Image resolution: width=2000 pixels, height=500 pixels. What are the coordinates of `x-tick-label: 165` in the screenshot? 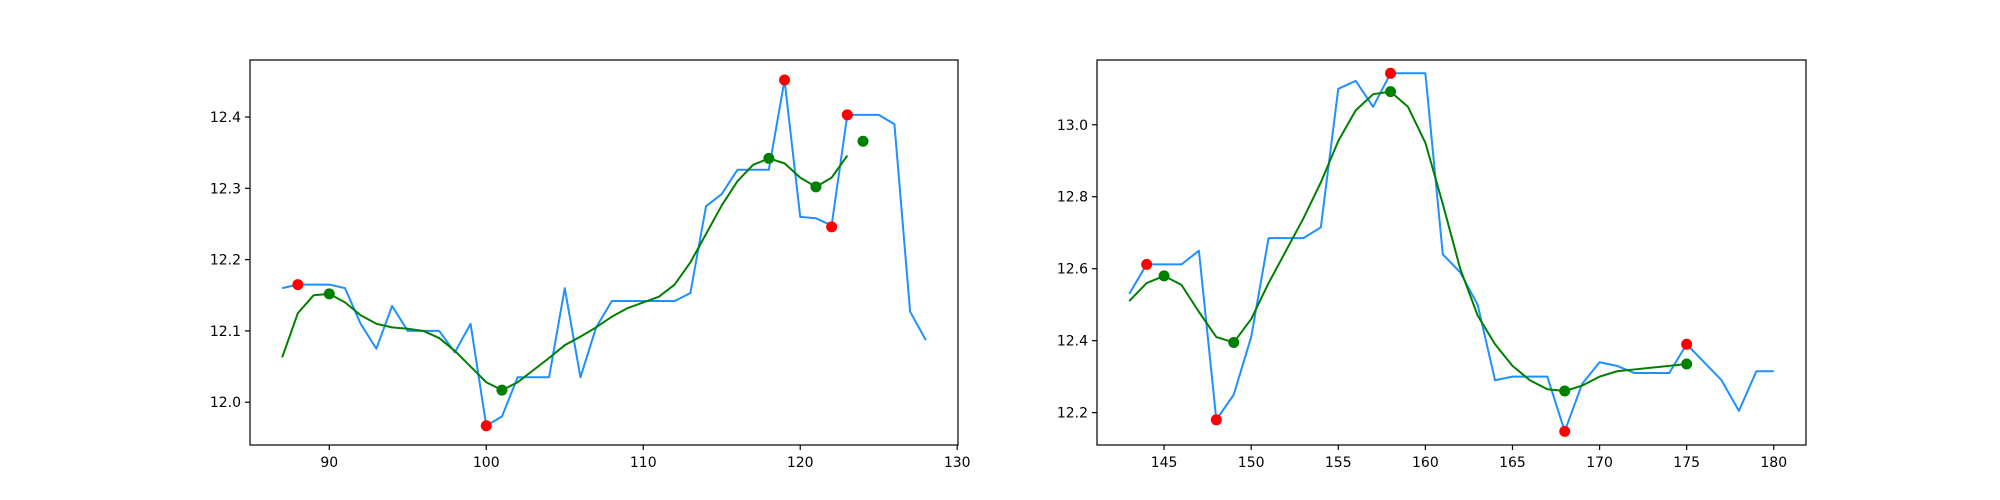 It's located at (1512, 463).